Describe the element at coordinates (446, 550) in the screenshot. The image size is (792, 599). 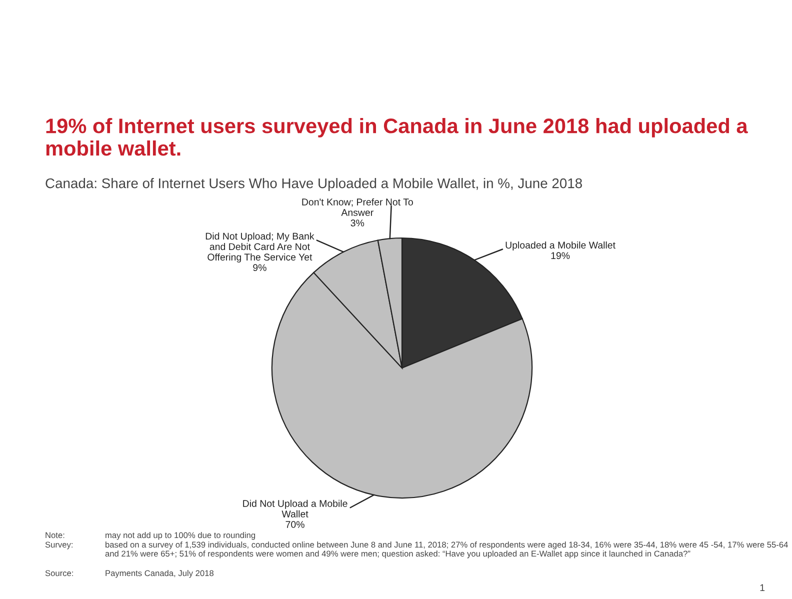
I see `text: based on a survey of 1,539 individuals, conducted online between June 8 and June 11, 2018; 27% of respondents were aged 18-34, 16% were 35-44, 18% were 45 -54, 17% were 55-64 and 21% were 65+; 51% of respondents were women and 49% were men; question asked: “Have you uploaded an E-Wallet app since it launched in Canada?”` at that location.